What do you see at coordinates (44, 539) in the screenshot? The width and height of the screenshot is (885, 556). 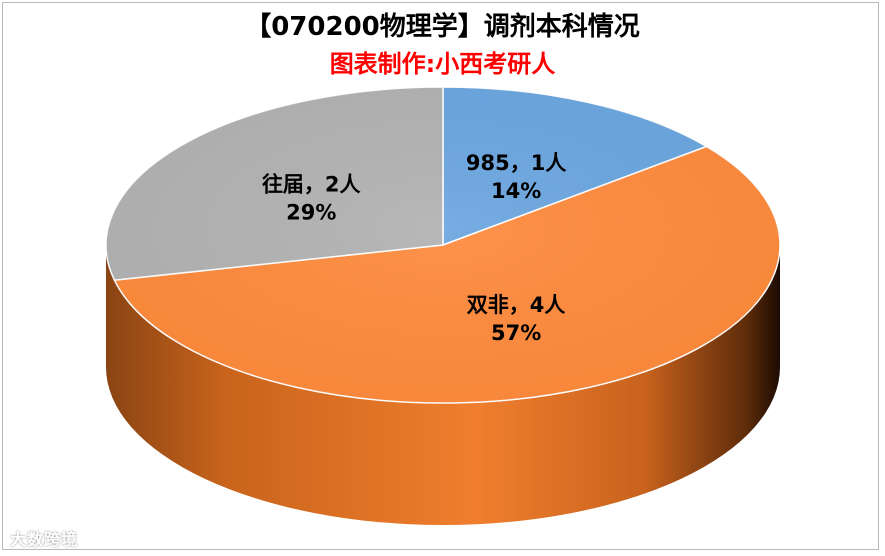 I see `watermark-text: 大数跨境` at bounding box center [44, 539].